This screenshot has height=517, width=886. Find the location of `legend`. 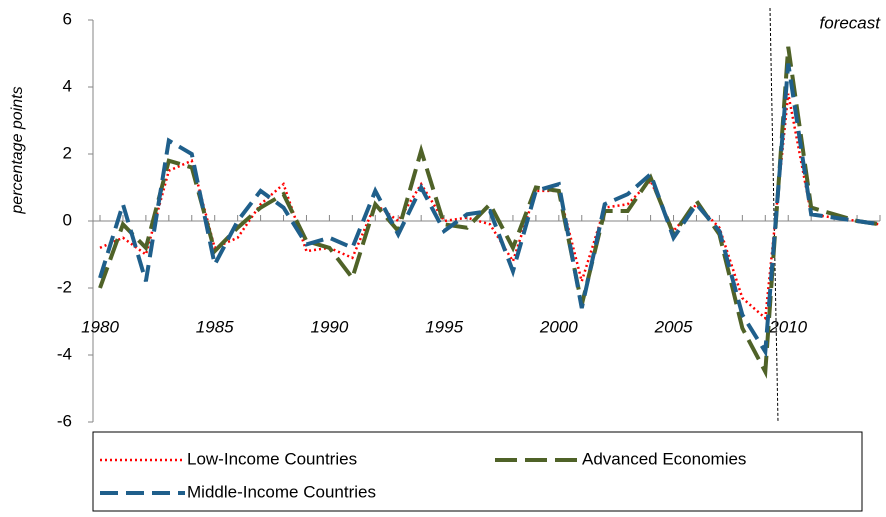

legend is located at coordinates (477, 471).